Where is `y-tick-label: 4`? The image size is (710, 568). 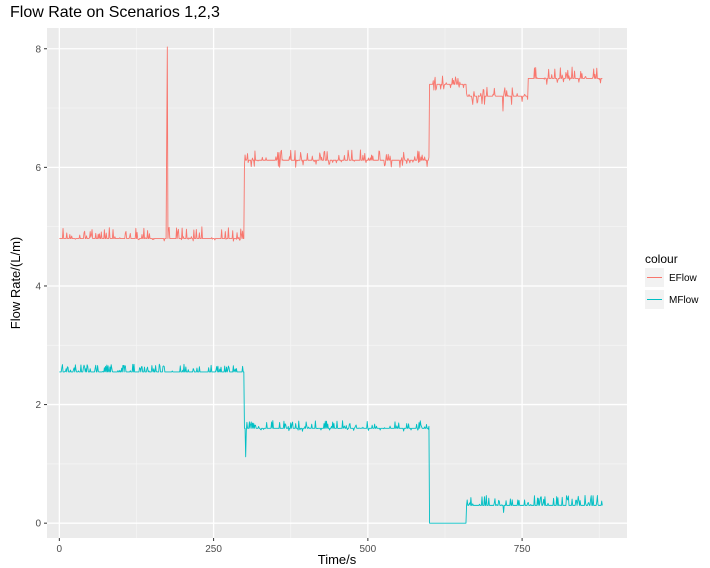 y-tick-label: 4 is located at coordinates (38, 286).